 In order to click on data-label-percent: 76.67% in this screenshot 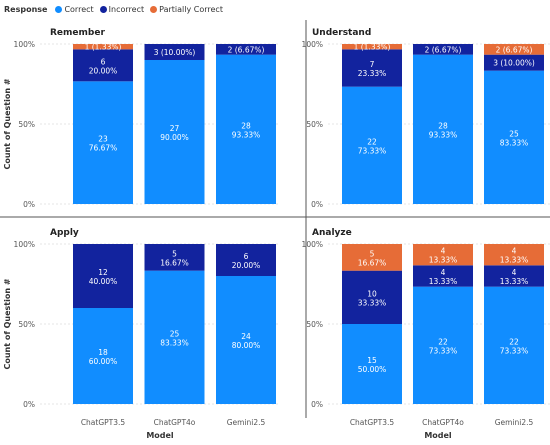, I will do `click(103, 148)`.